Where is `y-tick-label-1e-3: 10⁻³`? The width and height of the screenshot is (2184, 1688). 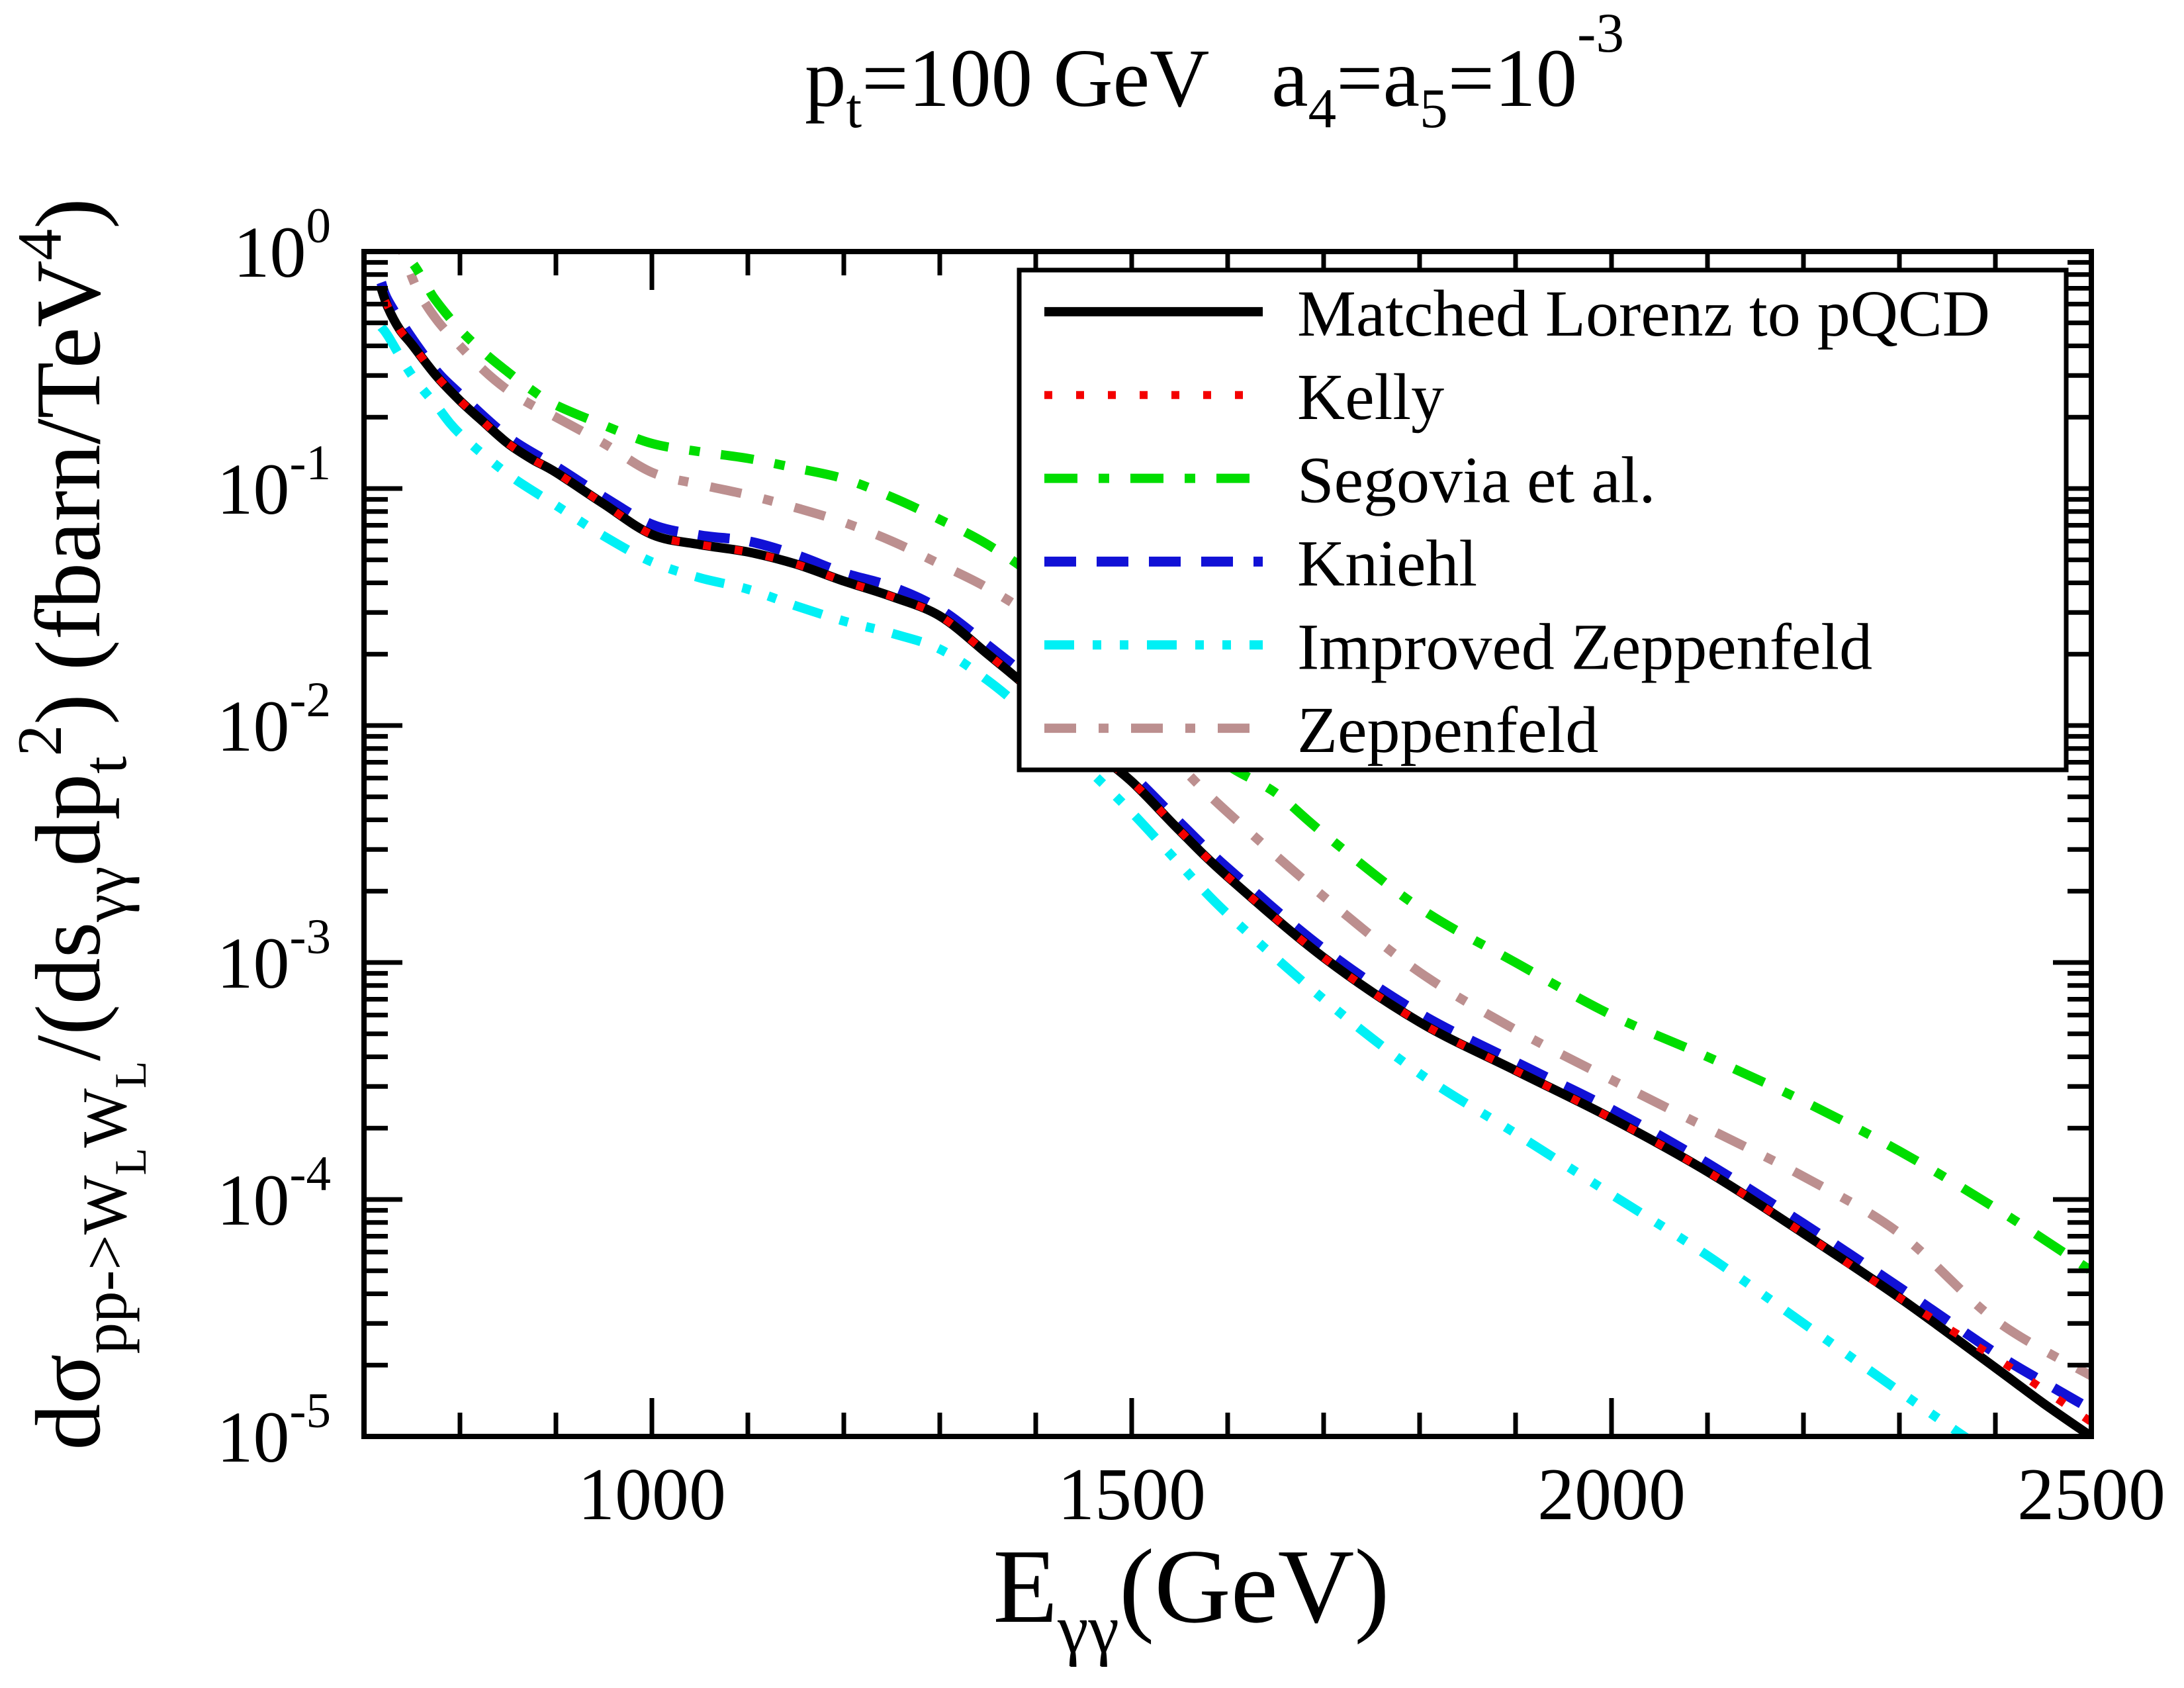
y-tick-label-1e-3: 10⁻³ is located at coordinates (274, 957).